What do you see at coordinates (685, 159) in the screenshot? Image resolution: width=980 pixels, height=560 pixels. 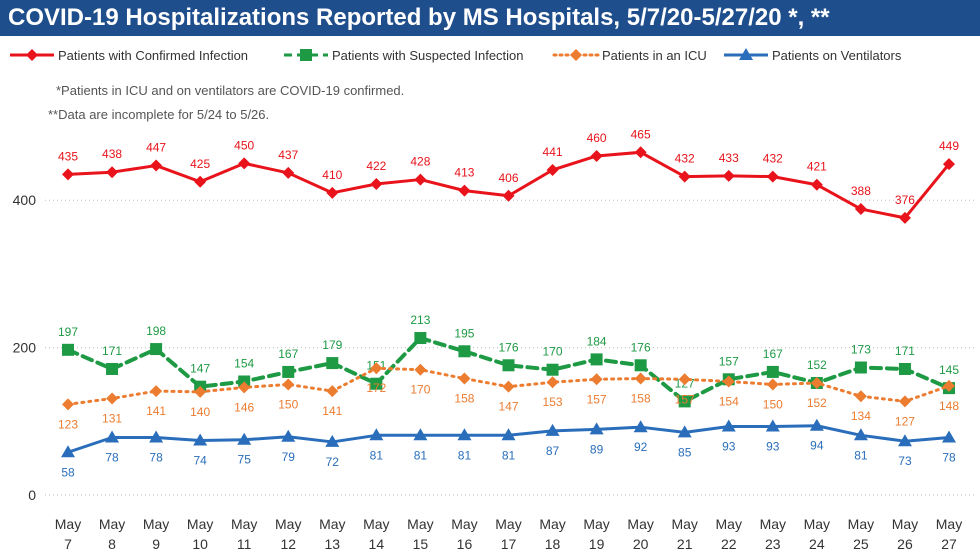 I see `series-0-label-14: 432` at bounding box center [685, 159].